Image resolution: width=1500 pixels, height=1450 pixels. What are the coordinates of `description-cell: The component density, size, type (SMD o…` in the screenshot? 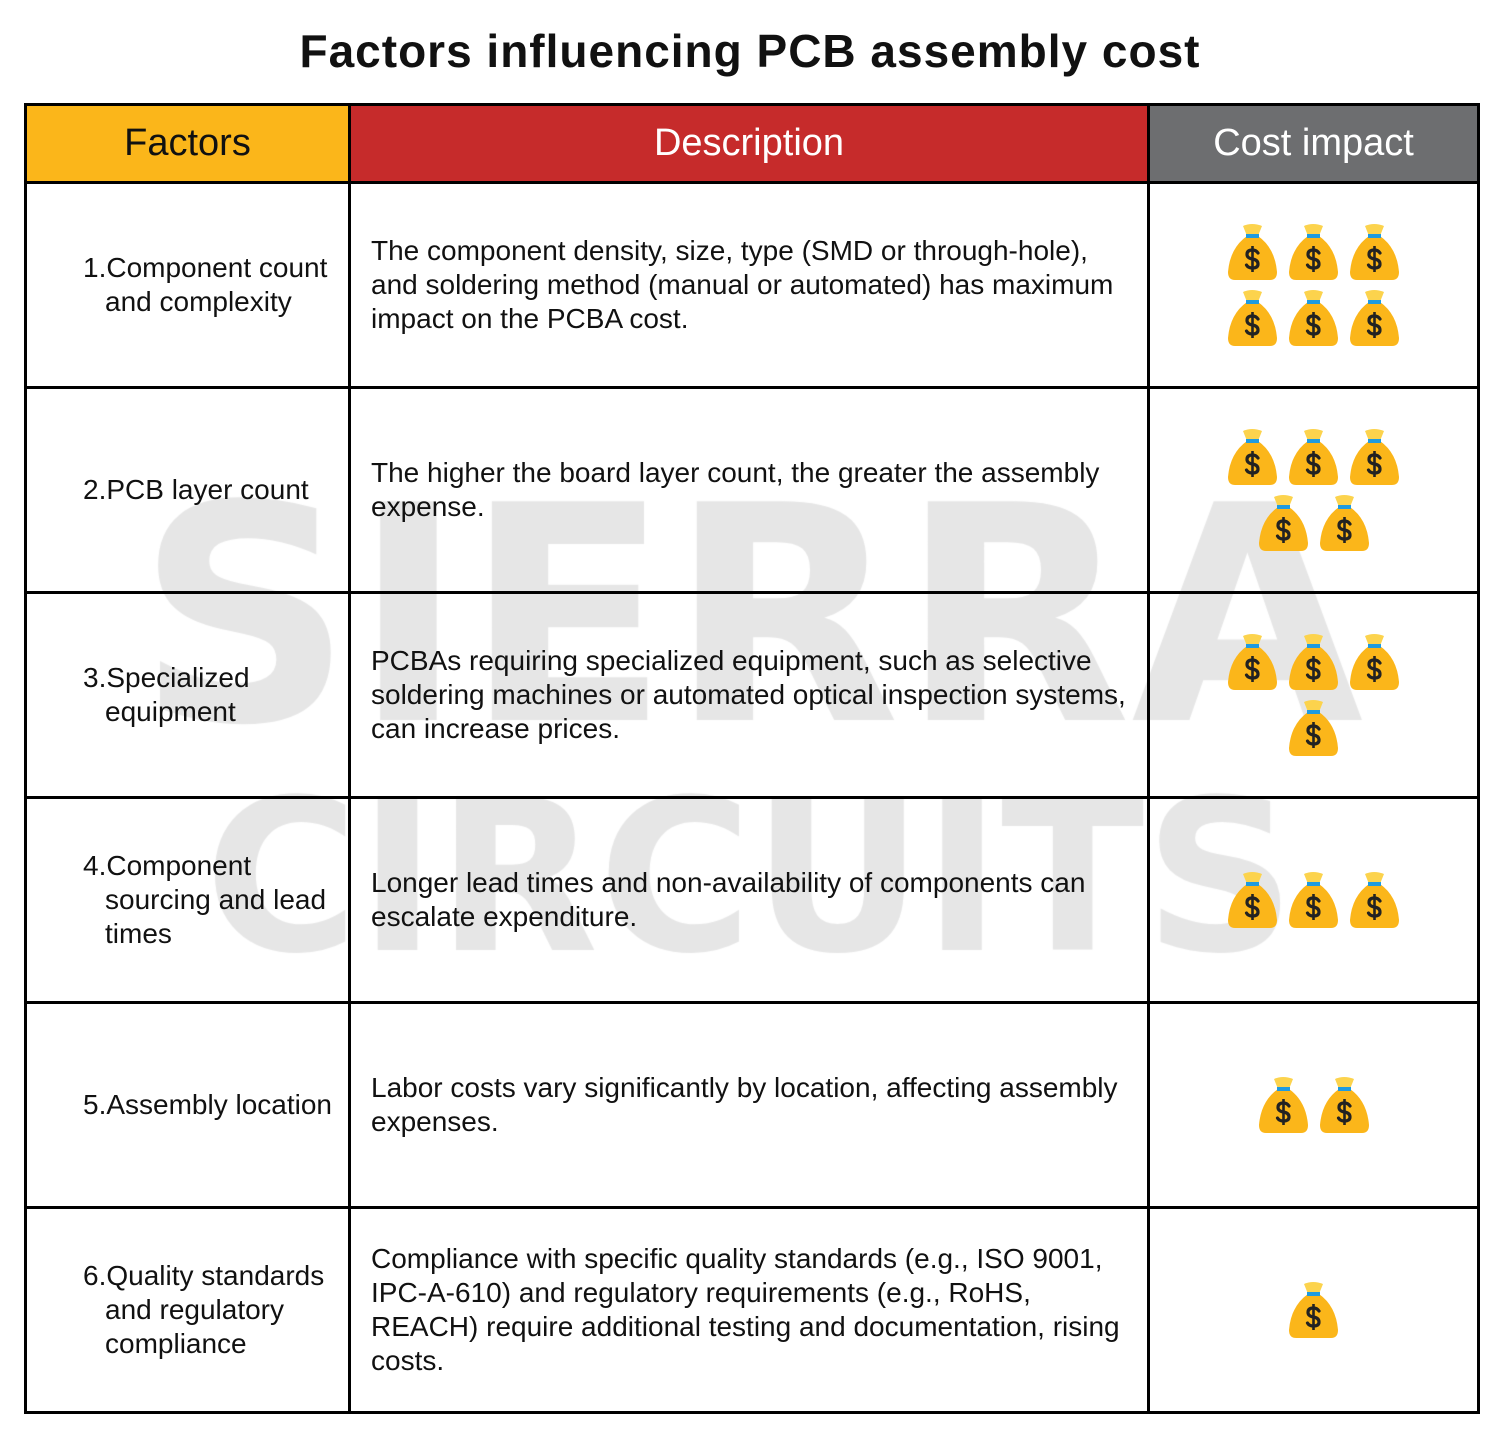 It's located at (749, 285).